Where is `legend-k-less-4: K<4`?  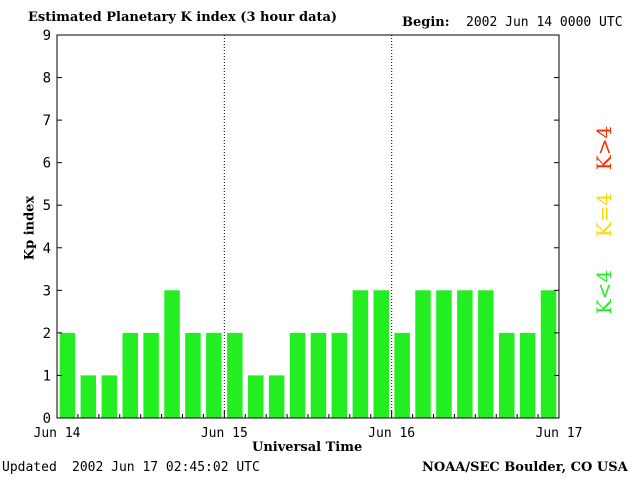 legend-k-less-4: K<4 is located at coordinates (604, 292).